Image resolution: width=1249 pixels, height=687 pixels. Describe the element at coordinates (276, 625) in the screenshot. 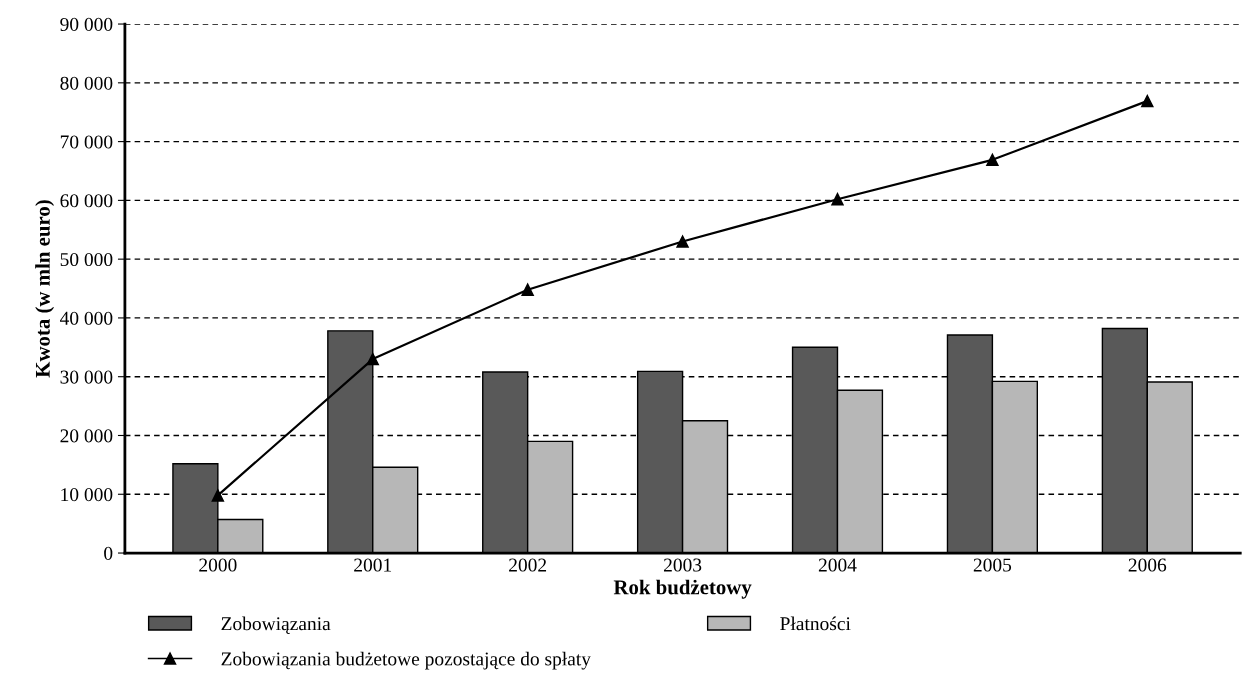

I see `legend-label: Zobowiązania` at that location.